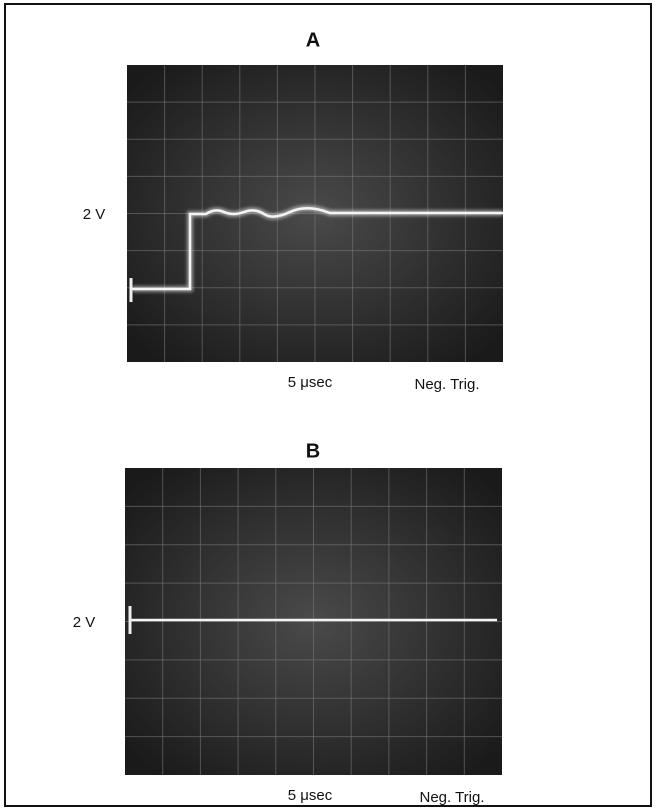 The image size is (657, 811). What do you see at coordinates (313, 451) in the screenshot?
I see `panel-title: B` at bounding box center [313, 451].